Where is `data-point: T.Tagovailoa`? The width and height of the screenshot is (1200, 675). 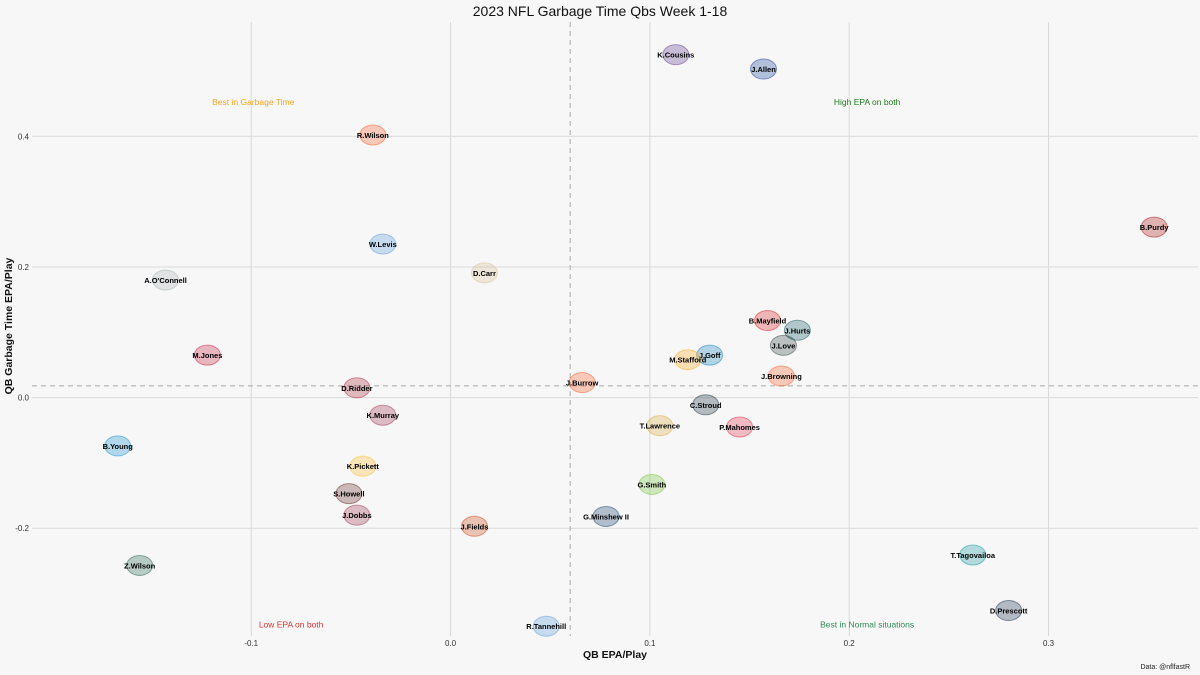
data-point: T.Tagovailoa is located at coordinates (973, 555).